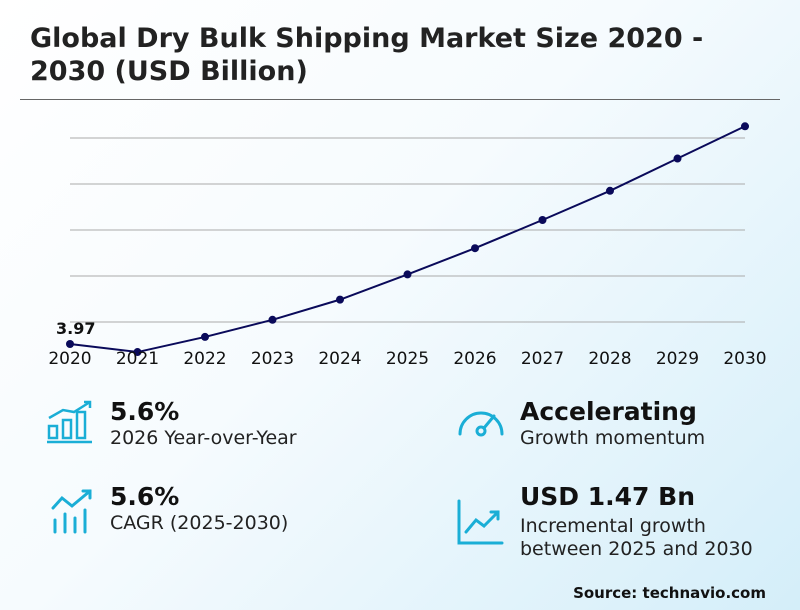 The image size is (800, 610). I want to click on x-tick-label: 2026, so click(474, 359).